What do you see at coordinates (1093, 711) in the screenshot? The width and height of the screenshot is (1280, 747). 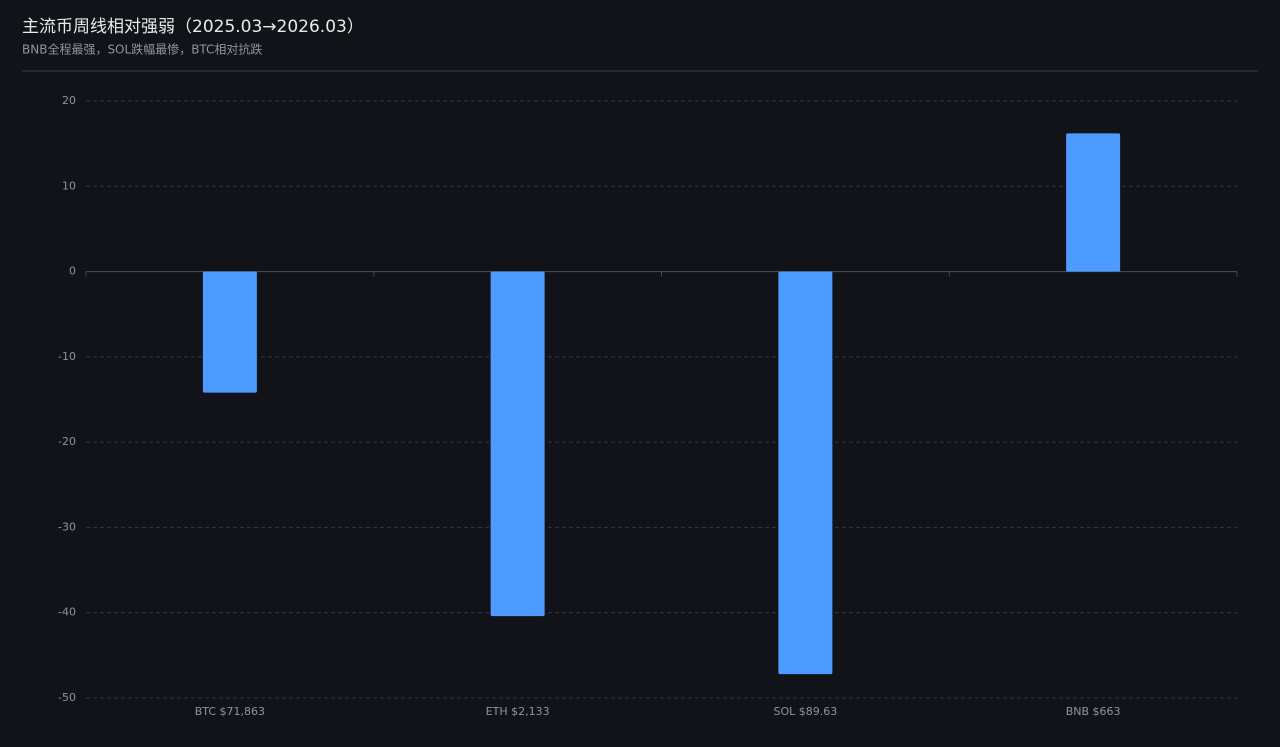 I see `x-tick-label: BNB $663` at bounding box center [1093, 711].